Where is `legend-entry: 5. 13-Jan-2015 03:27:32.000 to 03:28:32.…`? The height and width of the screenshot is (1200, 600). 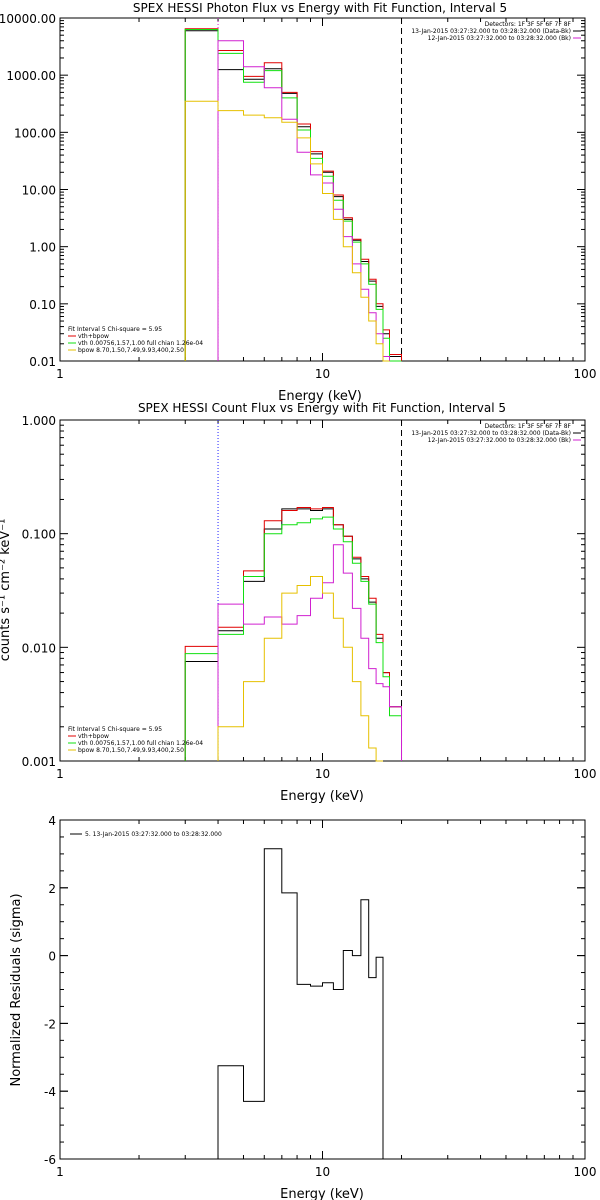
legend-entry: 5. 13-Jan-2015 03:27:32.000 to 03:28:32.… is located at coordinates (153, 834).